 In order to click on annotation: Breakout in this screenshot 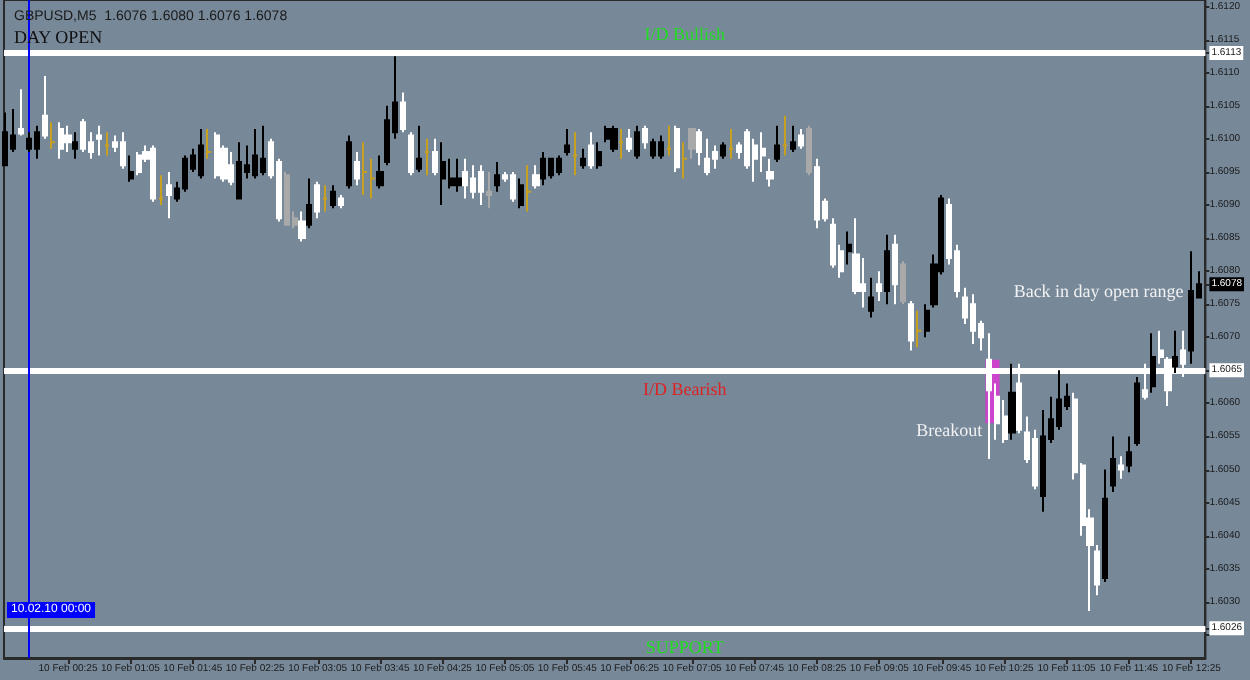, I will do `click(950, 429)`.